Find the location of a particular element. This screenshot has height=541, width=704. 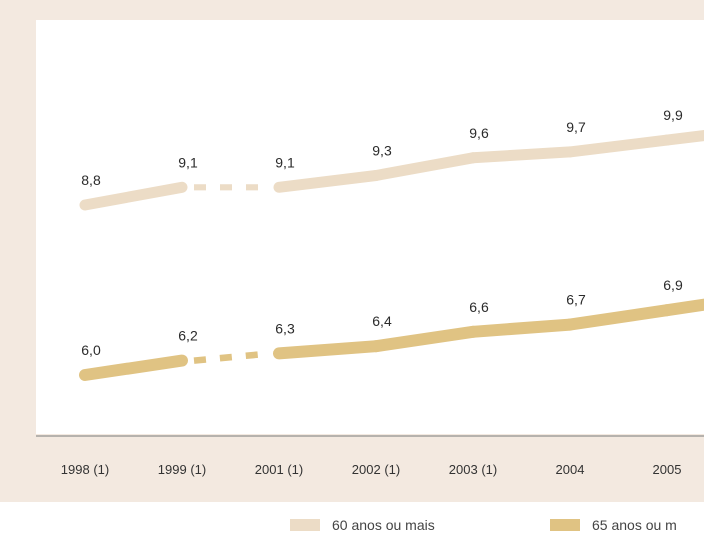

data-label: 6,9 is located at coordinates (673, 285).